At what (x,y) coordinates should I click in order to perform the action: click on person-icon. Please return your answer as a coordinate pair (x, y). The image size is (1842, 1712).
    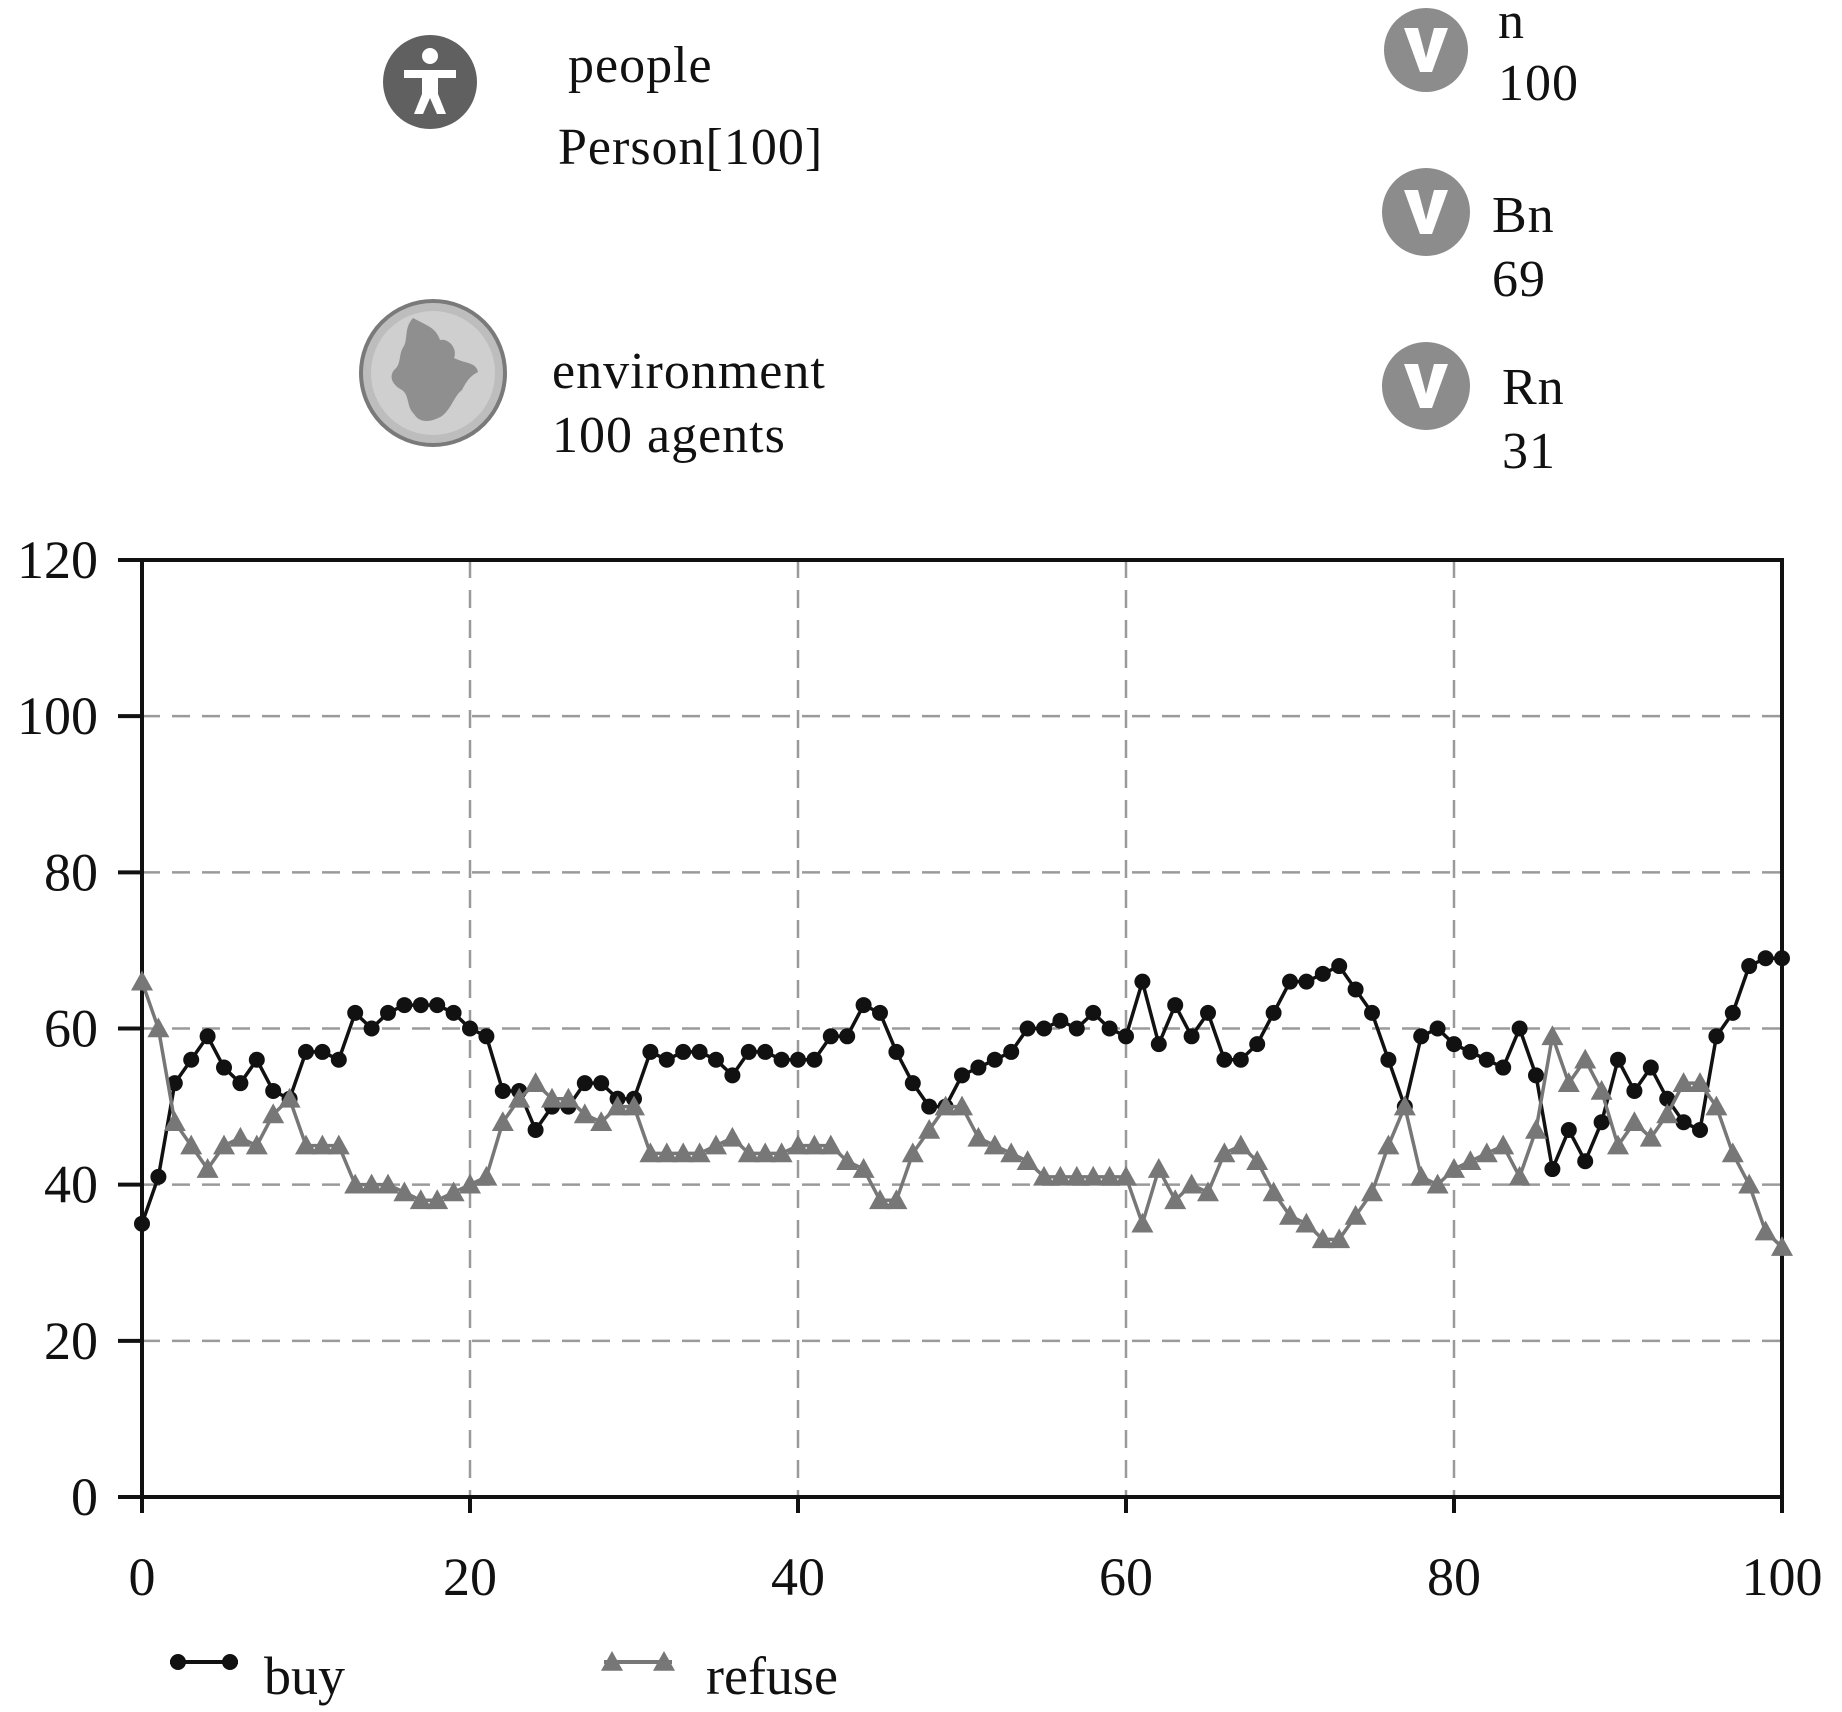
    Looking at the image, I should click on (430, 82).